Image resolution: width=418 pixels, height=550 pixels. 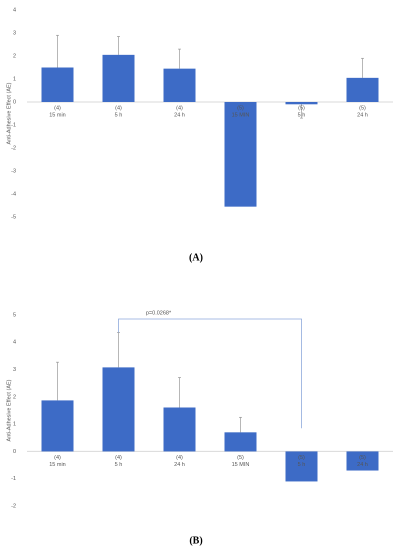 What do you see at coordinates (14, 315) in the screenshot?
I see `y-tick-label: 5` at bounding box center [14, 315].